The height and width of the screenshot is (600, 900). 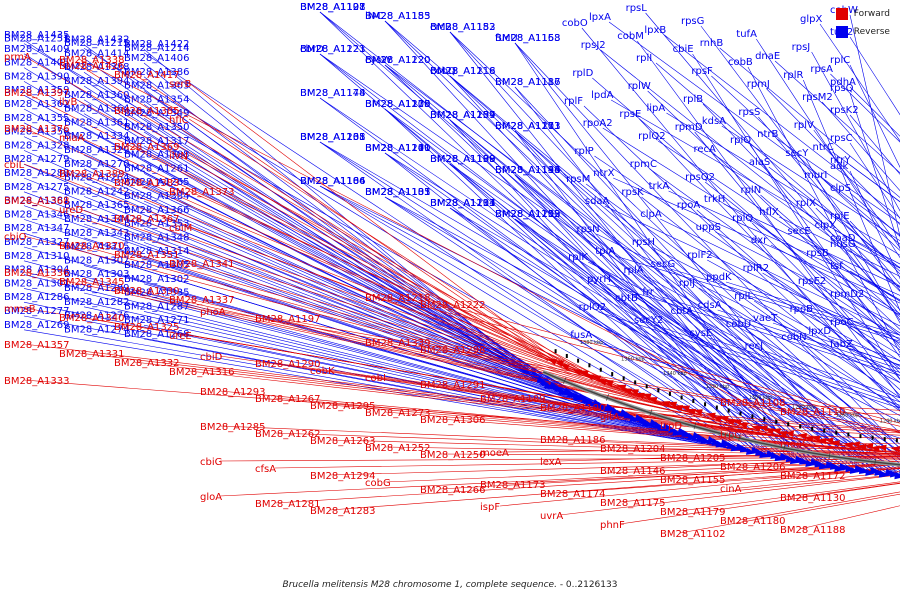 What do you see at coordinates (693, 534) in the screenshot?
I see `forward-gene-label: BM28_A1102` at bounding box center [693, 534].